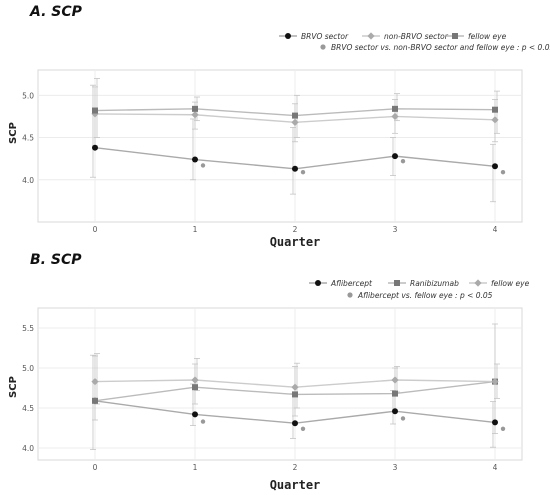  Describe the element at coordinates (478, 283) in the screenshot. I see `panel-b-legend-swatch-fellow-eye` at that location.